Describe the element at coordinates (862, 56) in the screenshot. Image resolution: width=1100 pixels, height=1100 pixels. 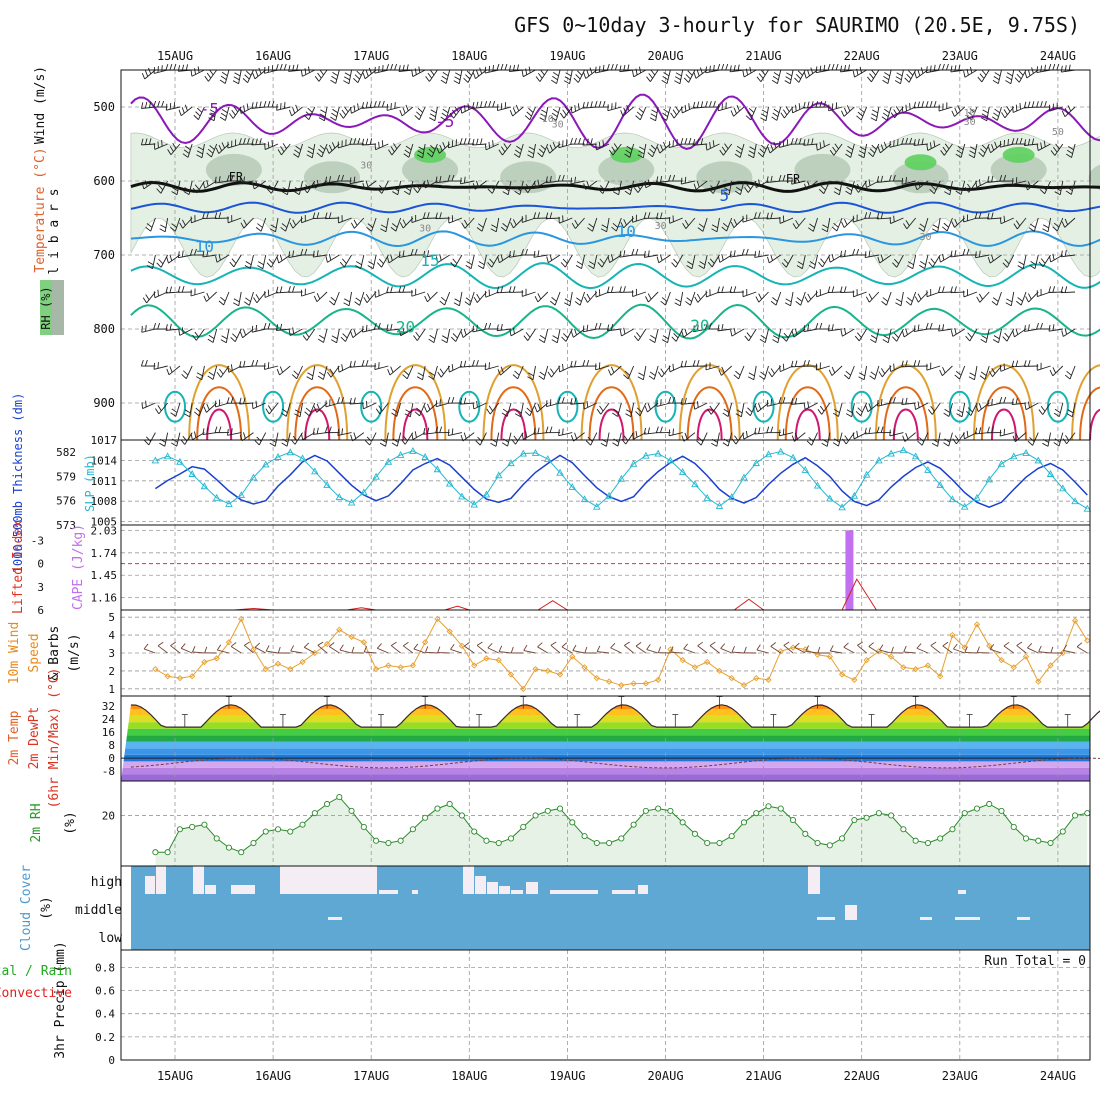
I see `date-label-top: 22AUG` at that location.